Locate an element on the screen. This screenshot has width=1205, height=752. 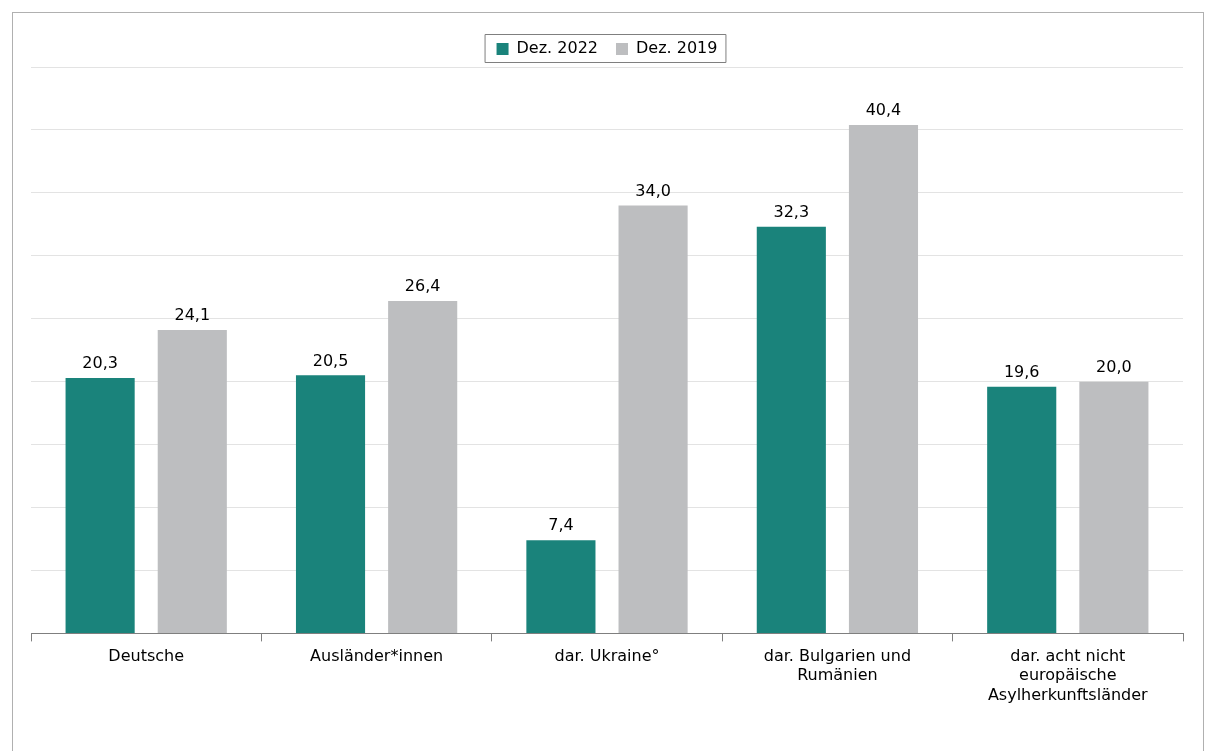
x-tick-label: dar. Bulgarien und Rumänien is located at coordinates (837, 665).